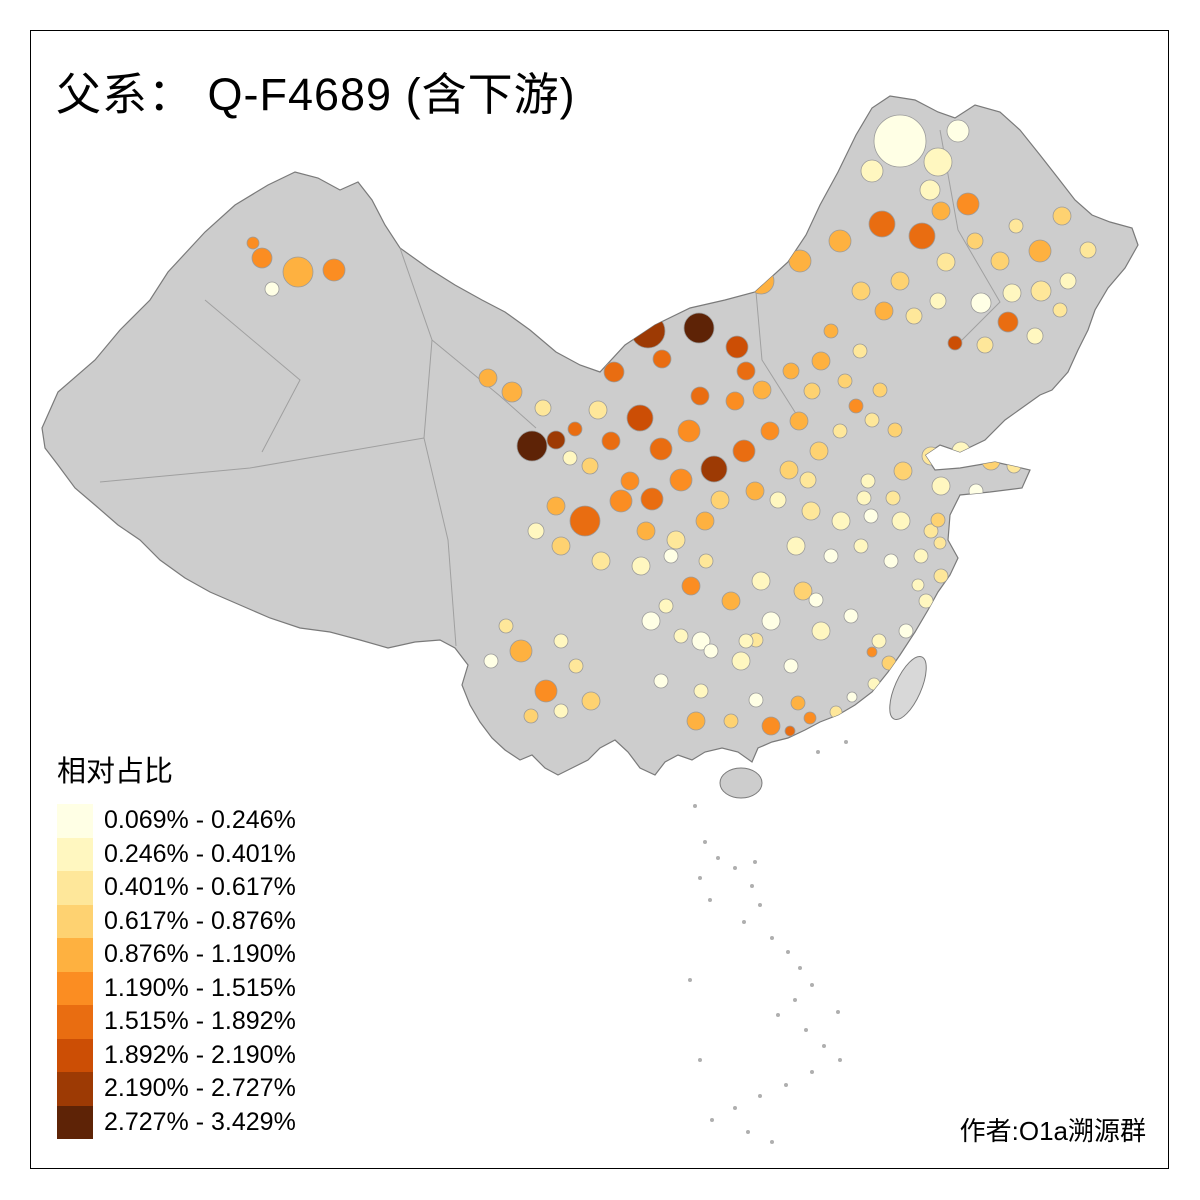 The width and height of the screenshot is (1200, 1200). What do you see at coordinates (200, 1054) in the screenshot?
I see `legend-label: 1.892% - 2.190%` at bounding box center [200, 1054].